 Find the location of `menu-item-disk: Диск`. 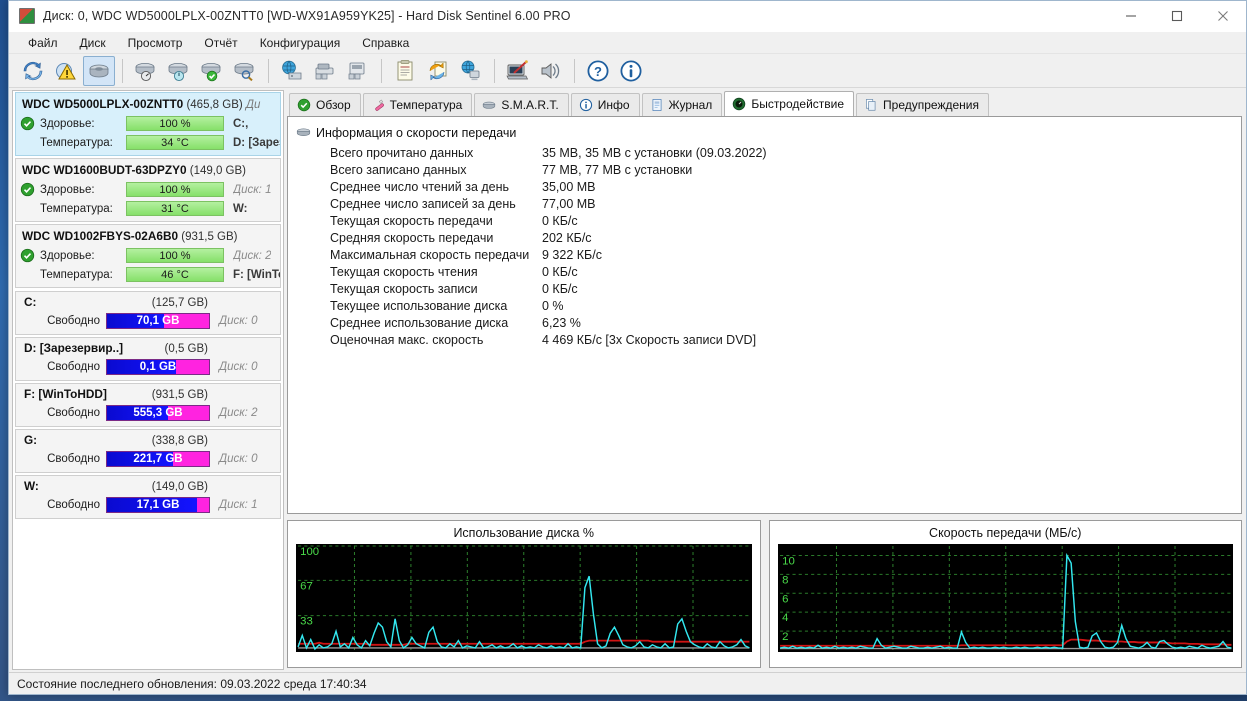

menu-item-disk: Диск is located at coordinates (92, 42).